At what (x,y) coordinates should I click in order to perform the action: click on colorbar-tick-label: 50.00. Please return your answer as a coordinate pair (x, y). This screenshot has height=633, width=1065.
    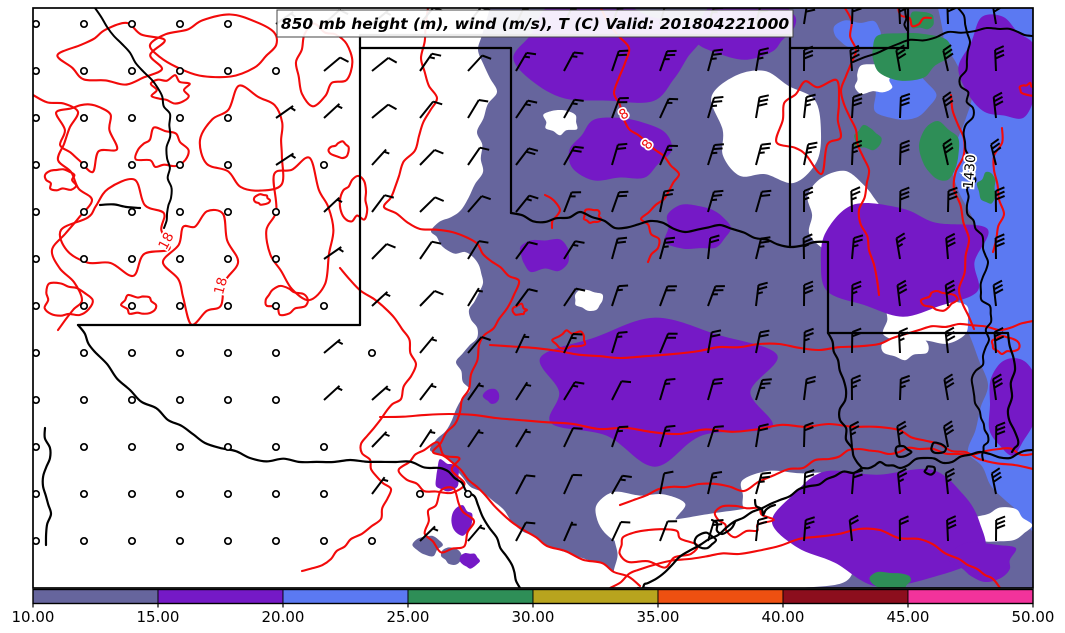
    Looking at the image, I should click on (1033, 617).